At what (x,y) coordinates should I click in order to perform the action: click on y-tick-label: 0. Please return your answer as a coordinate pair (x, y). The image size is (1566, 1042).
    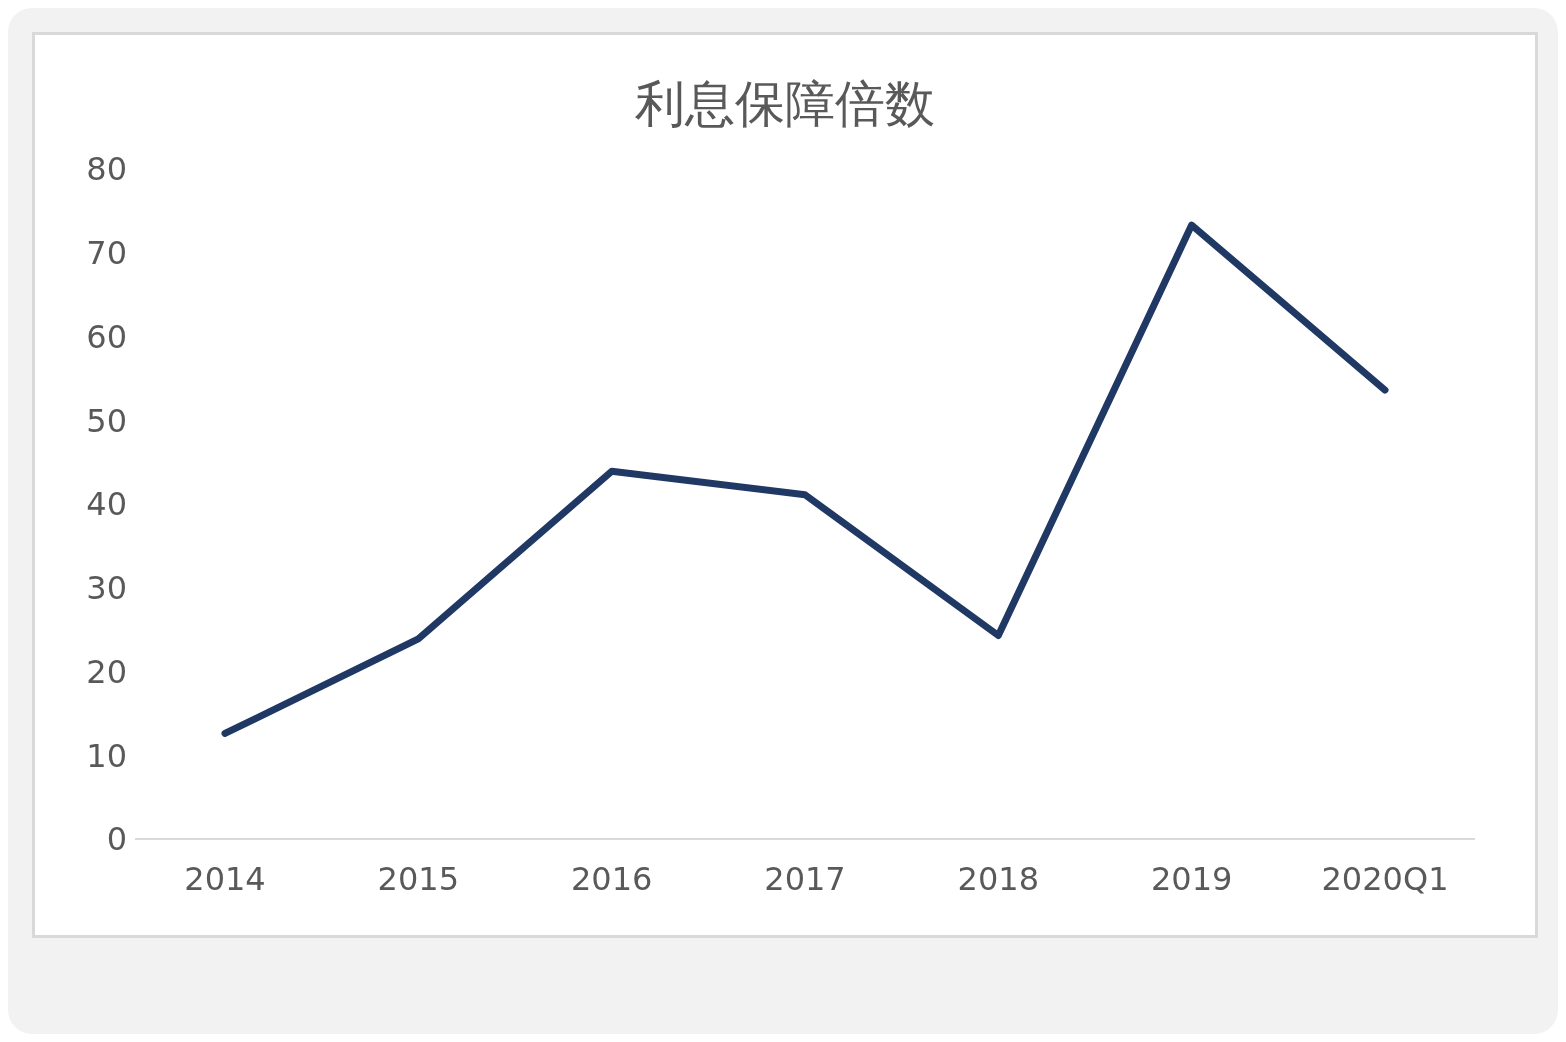
    Looking at the image, I should click on (116, 839).